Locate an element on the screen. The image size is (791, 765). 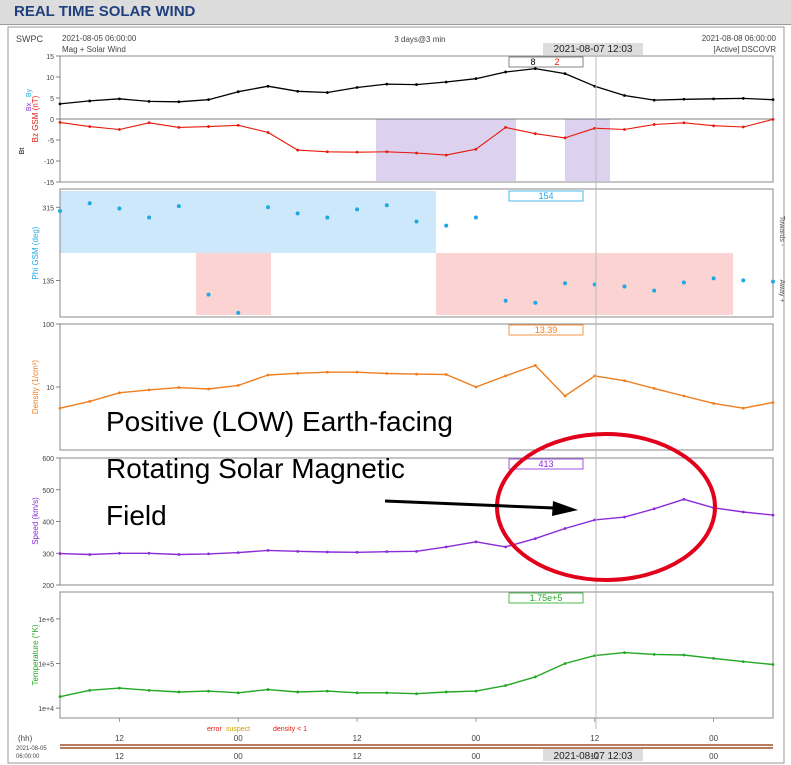
speed-ytick-label: 200 is located at coordinates (48, 586).